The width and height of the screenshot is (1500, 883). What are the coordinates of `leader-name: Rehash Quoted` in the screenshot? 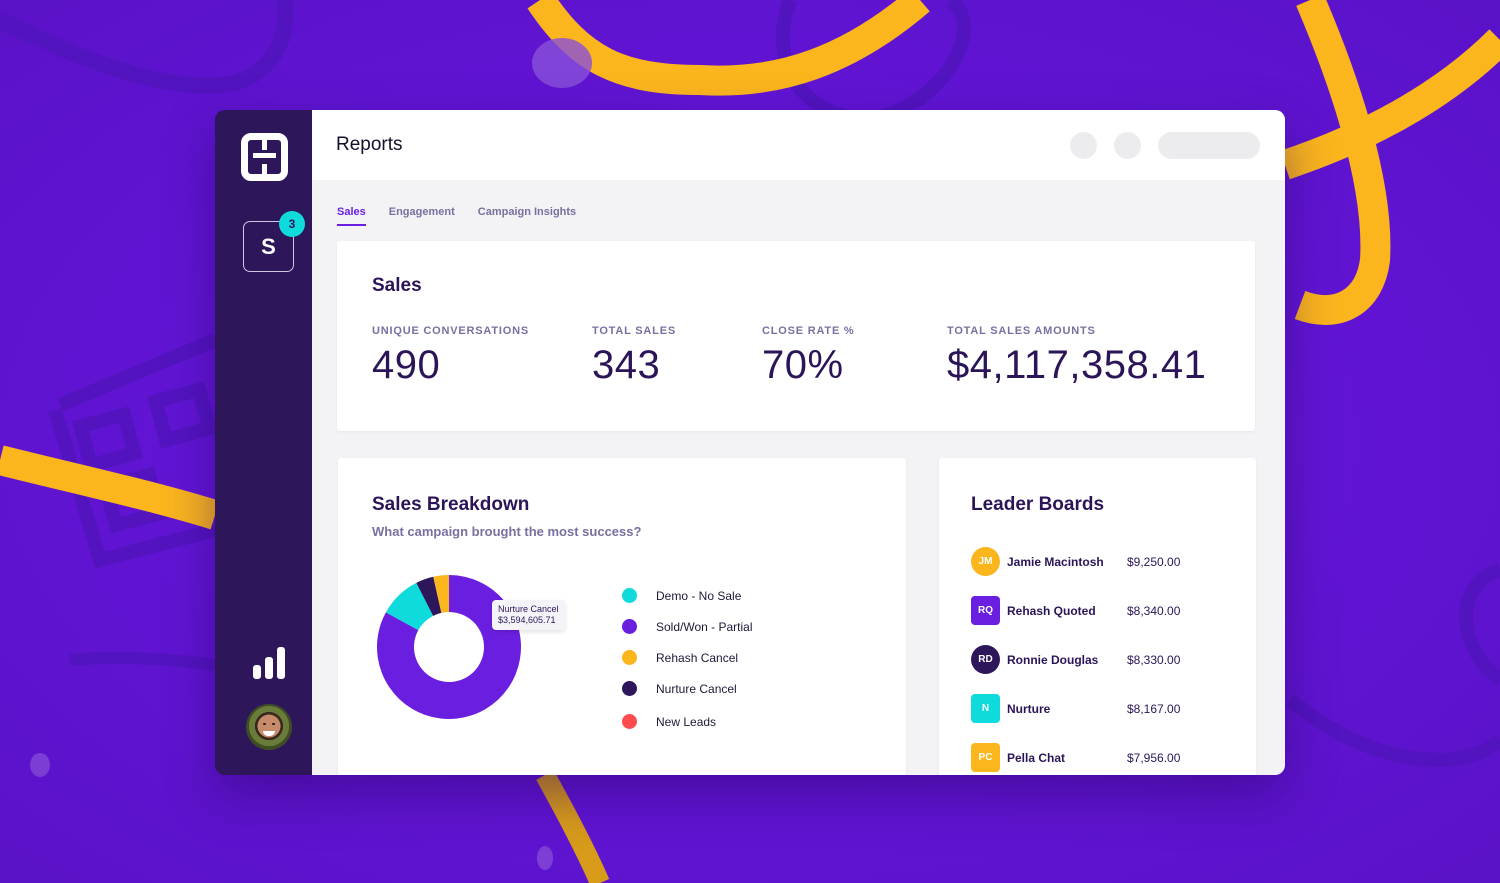 It's located at (1051, 610).